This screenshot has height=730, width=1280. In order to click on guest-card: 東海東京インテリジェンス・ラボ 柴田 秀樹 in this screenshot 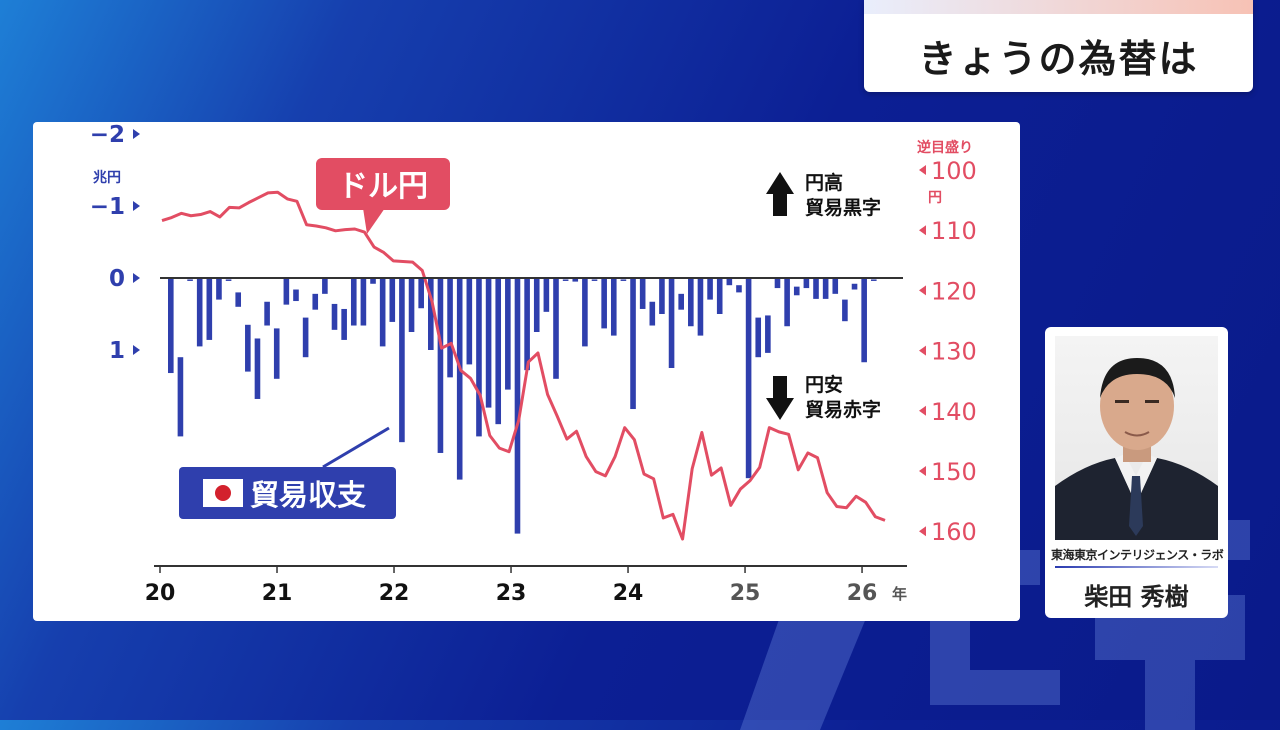, I will do `click(1136, 472)`.